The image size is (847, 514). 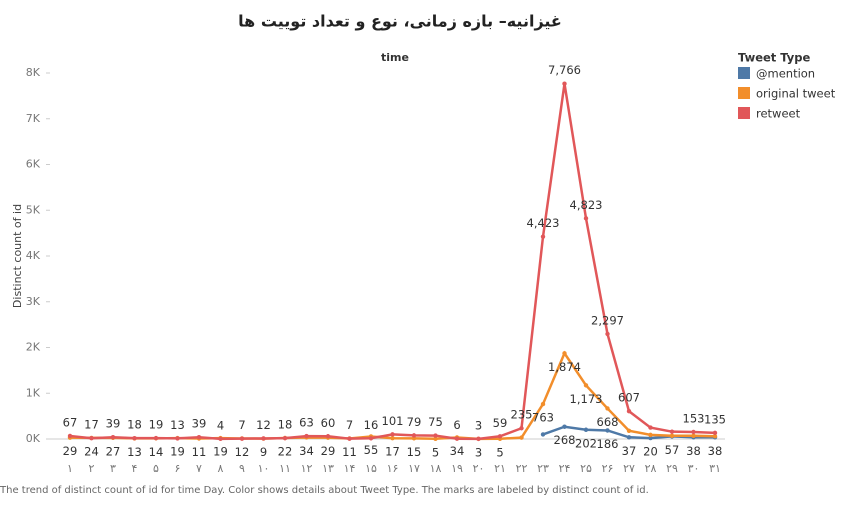 I want to click on data-label: 39, so click(x=199, y=424).